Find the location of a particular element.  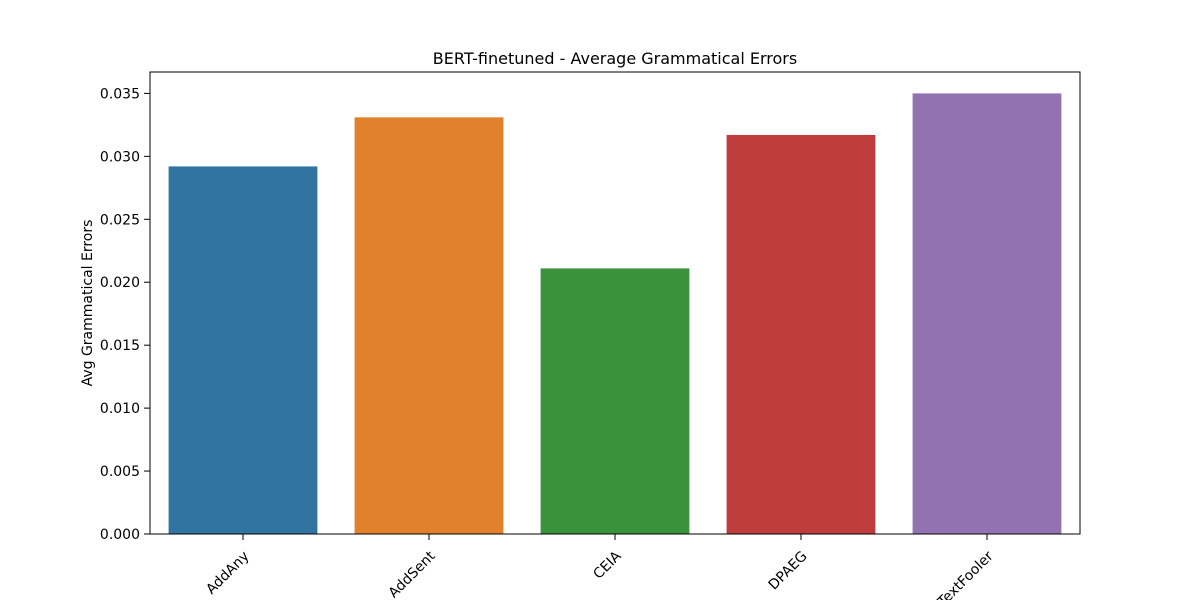

y-axis-label: Avg Grammatical Errors is located at coordinates (88, 303).